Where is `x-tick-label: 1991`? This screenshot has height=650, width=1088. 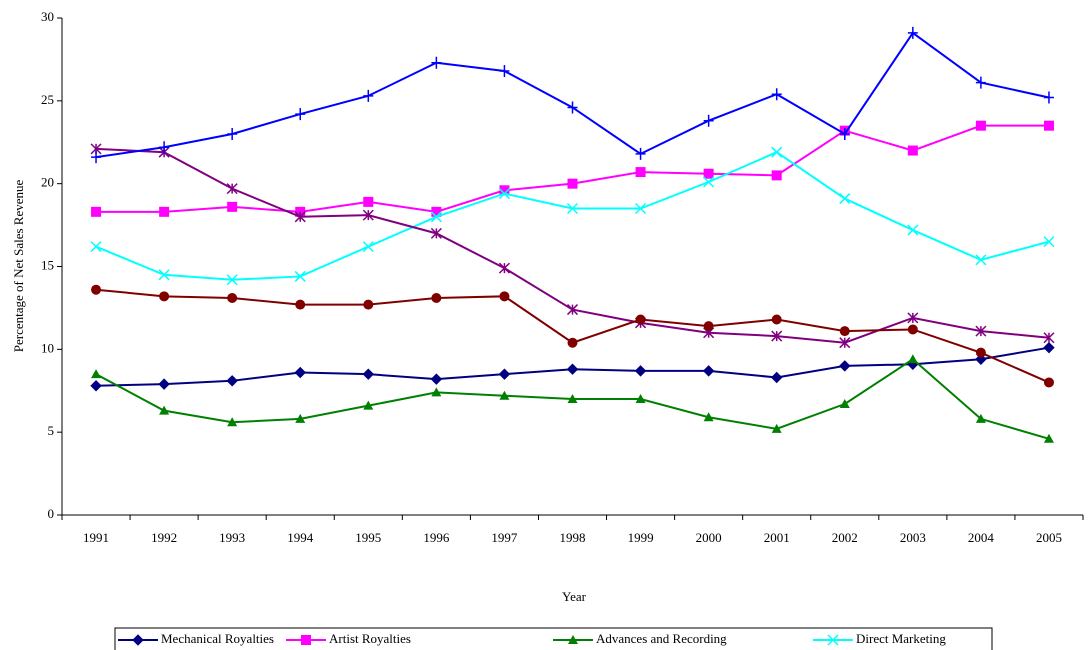
x-tick-label: 1991 is located at coordinates (96, 537).